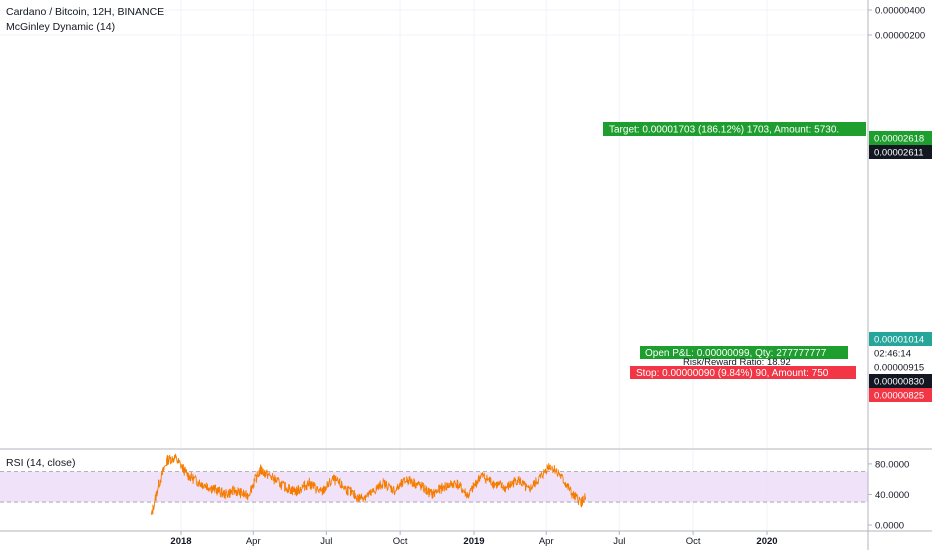 This screenshot has height=550, width=932. What do you see at coordinates (900, 11) in the screenshot?
I see `price-tick-label: 0.00000400` at bounding box center [900, 11].